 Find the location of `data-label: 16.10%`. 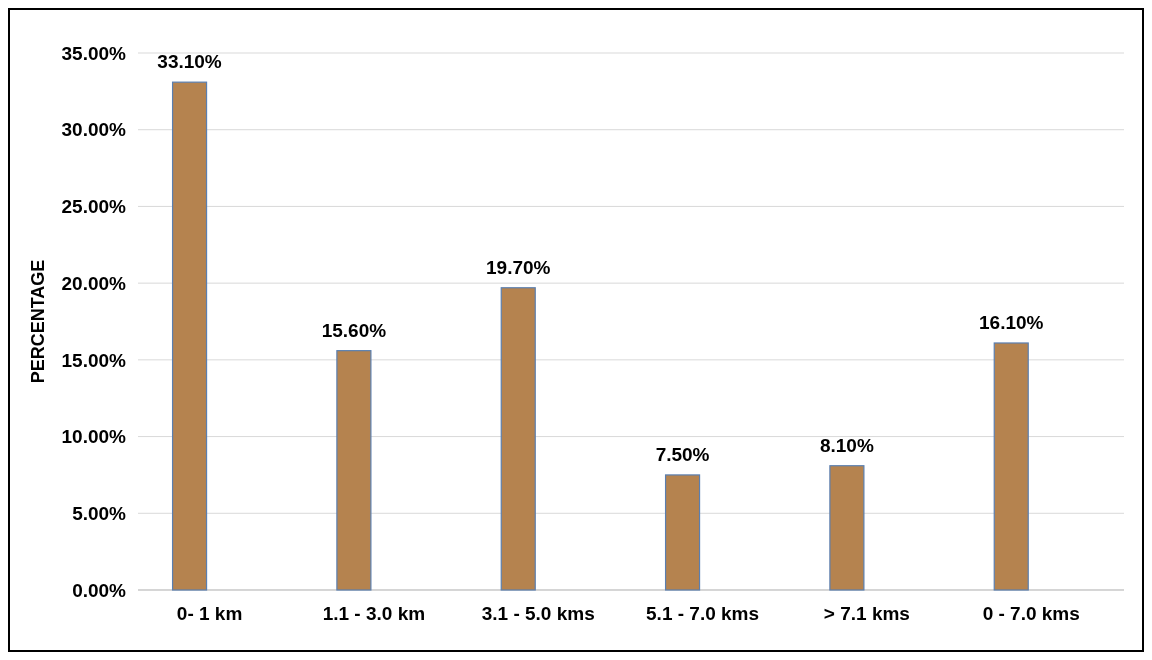

data-label: 16.10% is located at coordinates (1011, 322).